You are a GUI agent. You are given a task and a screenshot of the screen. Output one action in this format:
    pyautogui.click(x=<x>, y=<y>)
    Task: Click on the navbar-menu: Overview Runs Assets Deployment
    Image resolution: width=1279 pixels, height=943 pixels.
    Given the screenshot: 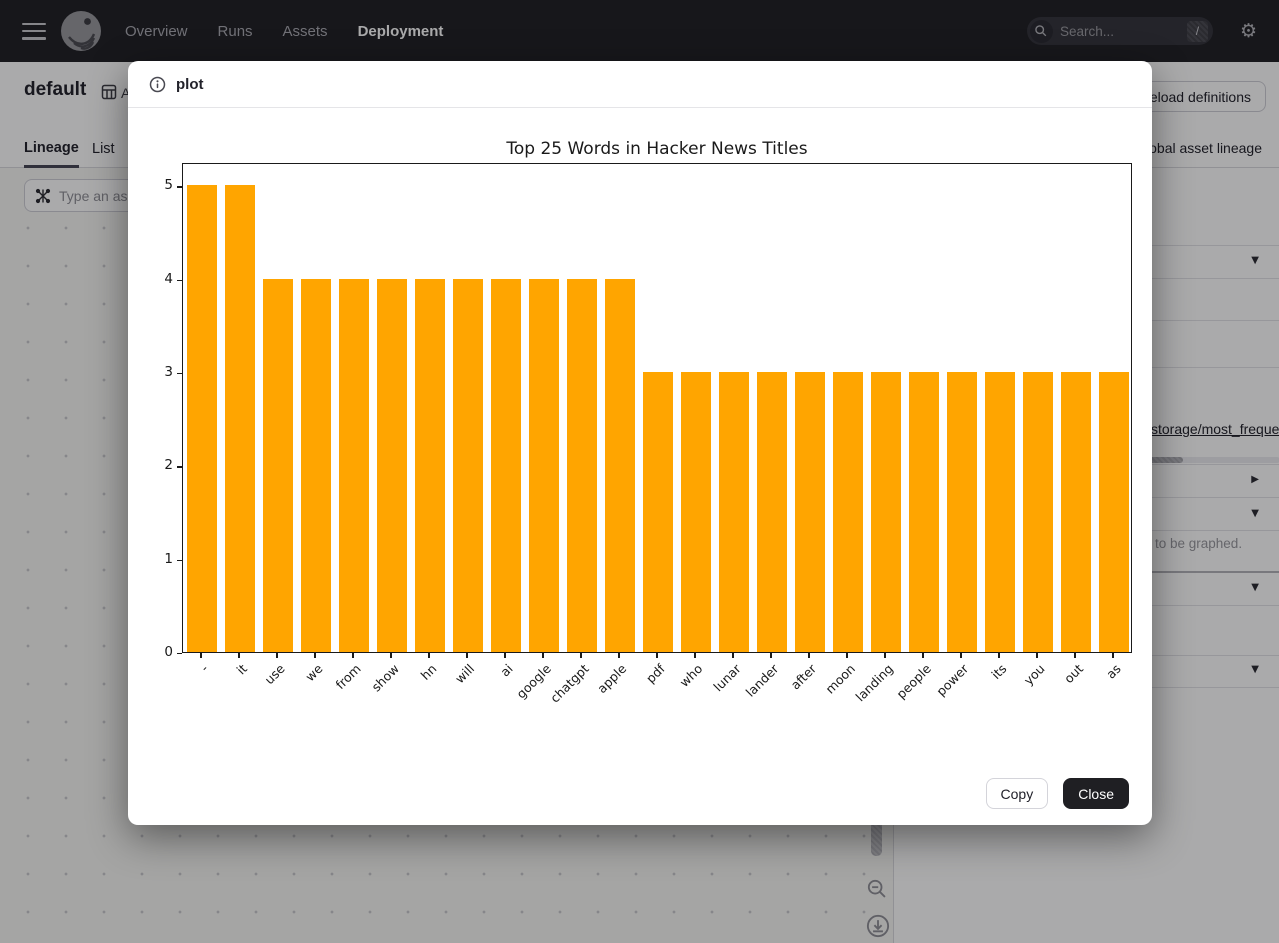 What is the action you would take?
    pyautogui.click(x=284, y=31)
    